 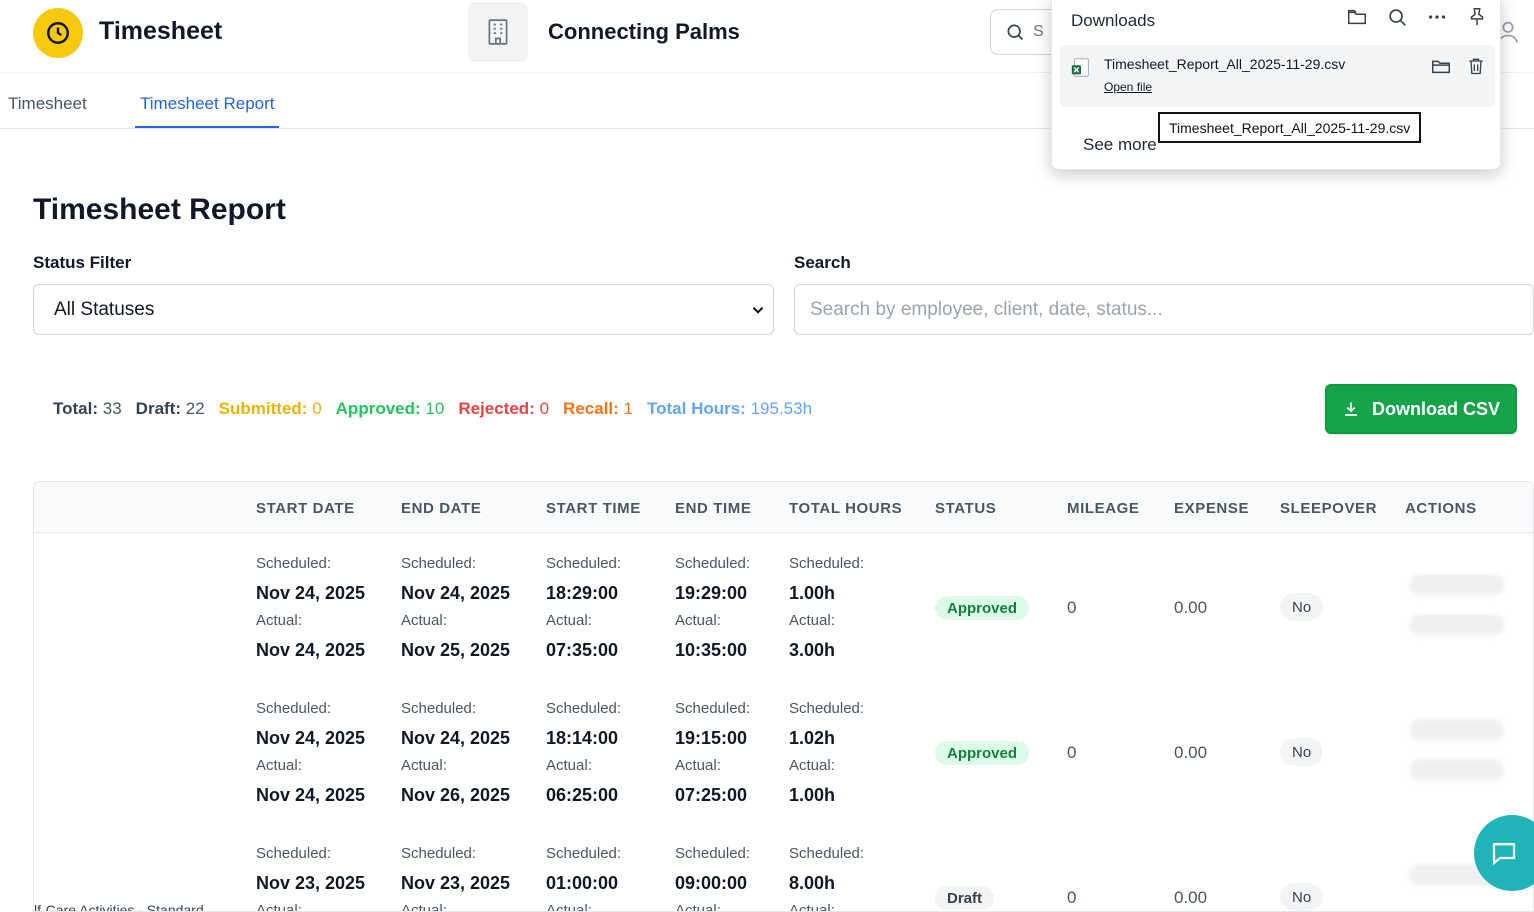 What do you see at coordinates (47, 103) in the screenshot?
I see `tab-timesheet: Timesheet` at bounding box center [47, 103].